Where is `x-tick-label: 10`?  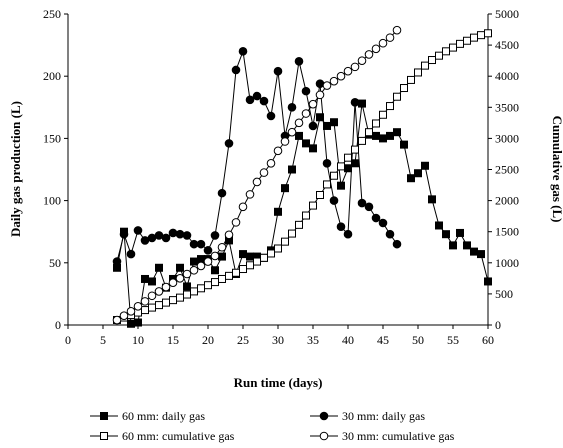
x-tick-label: 10 is located at coordinates (138, 340).